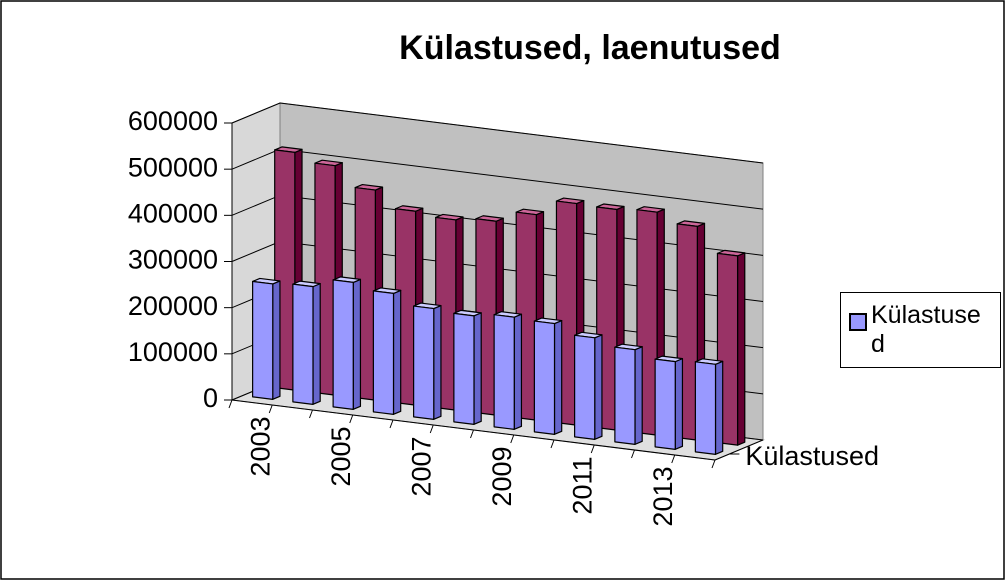 This screenshot has width=1006, height=581. Describe the element at coordinates (663, 497) in the screenshot. I see `x-tick-label: 2013` at that location.